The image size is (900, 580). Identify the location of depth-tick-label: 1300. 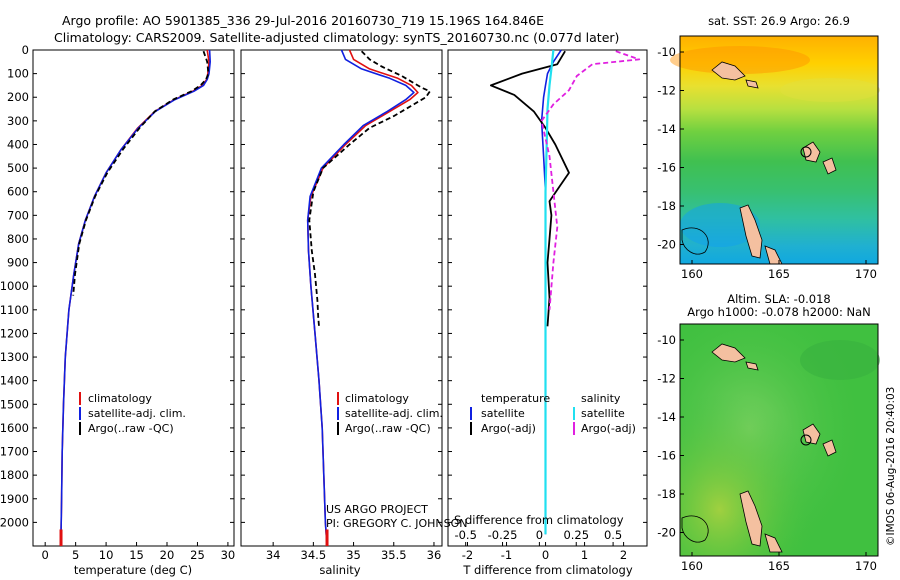
(14, 357).